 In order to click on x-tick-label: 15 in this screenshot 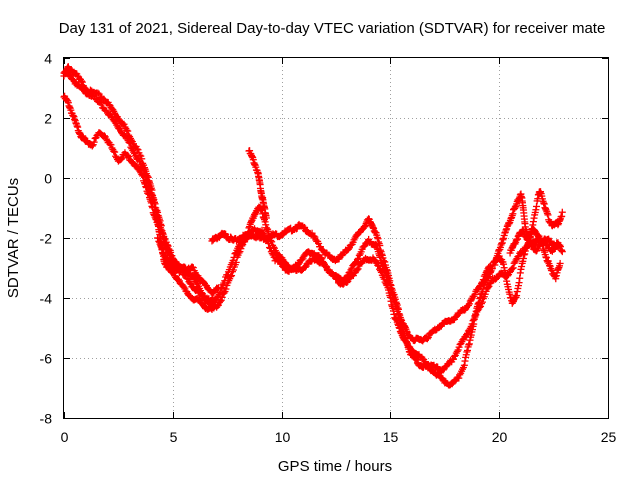, I will do `click(391, 437)`.